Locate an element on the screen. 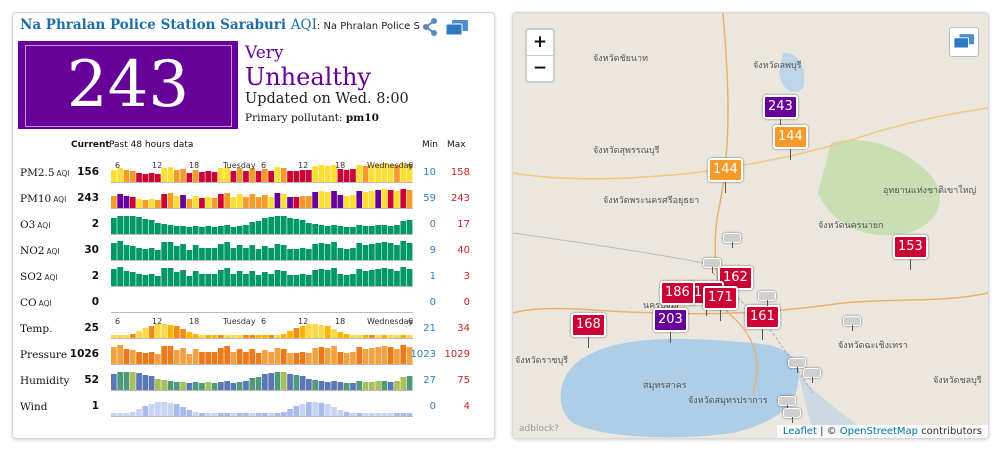 Image resolution: width=1000 pixels, height=453 pixels. aqi-map-marker: 171 is located at coordinates (720, 303).